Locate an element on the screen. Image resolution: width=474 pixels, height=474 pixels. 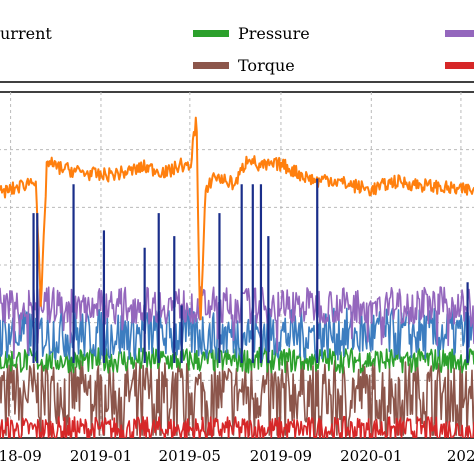
x-tick-label: 2019-01 is located at coordinates (101, 456).